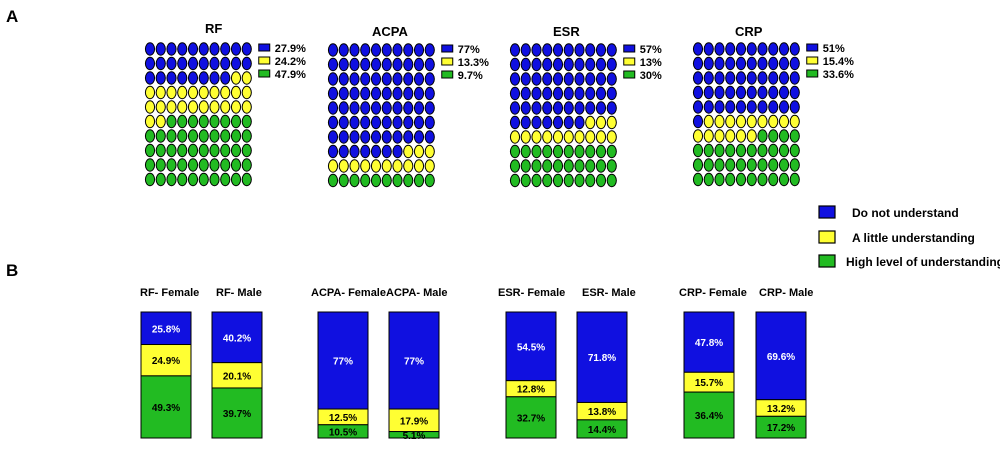  Describe the element at coordinates (169, 363) in the screenshot. I see `bar-rf-female: RF- Female 25.8% 24.9% 49.3%` at that location.